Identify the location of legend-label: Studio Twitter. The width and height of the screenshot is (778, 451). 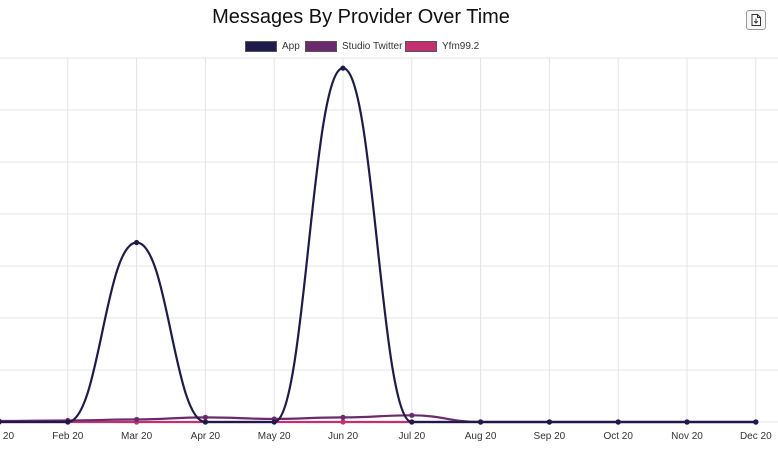
(372, 46).